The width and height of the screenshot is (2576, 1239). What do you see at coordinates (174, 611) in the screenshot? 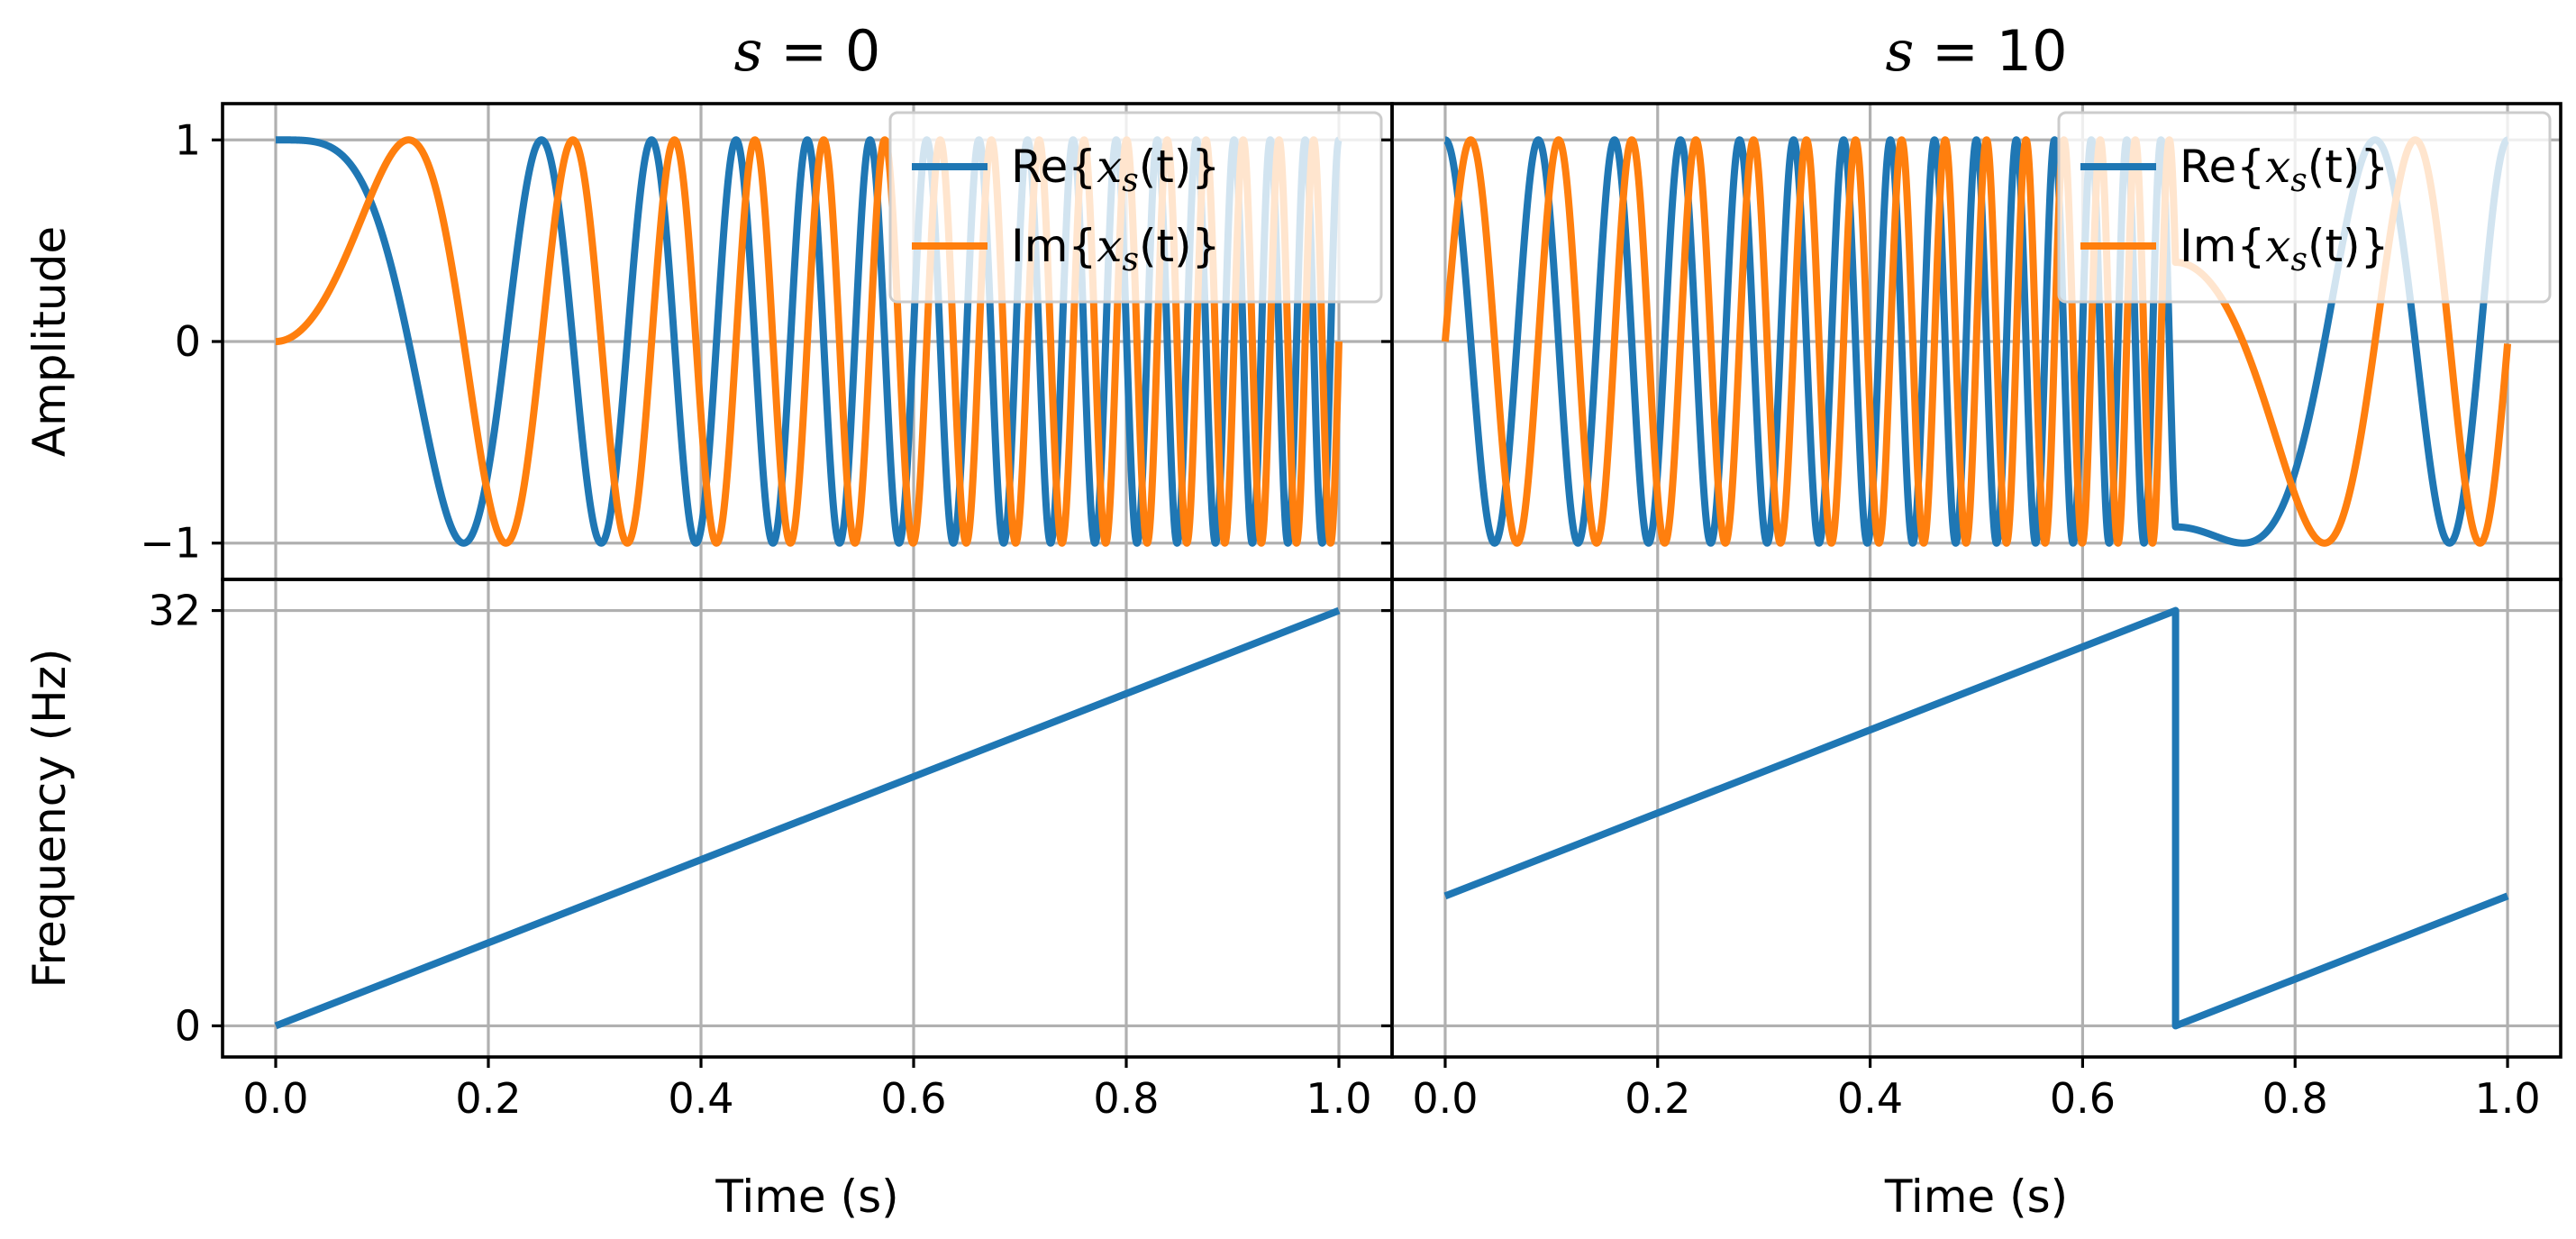
I see `y-tick-label: 32` at bounding box center [174, 611].